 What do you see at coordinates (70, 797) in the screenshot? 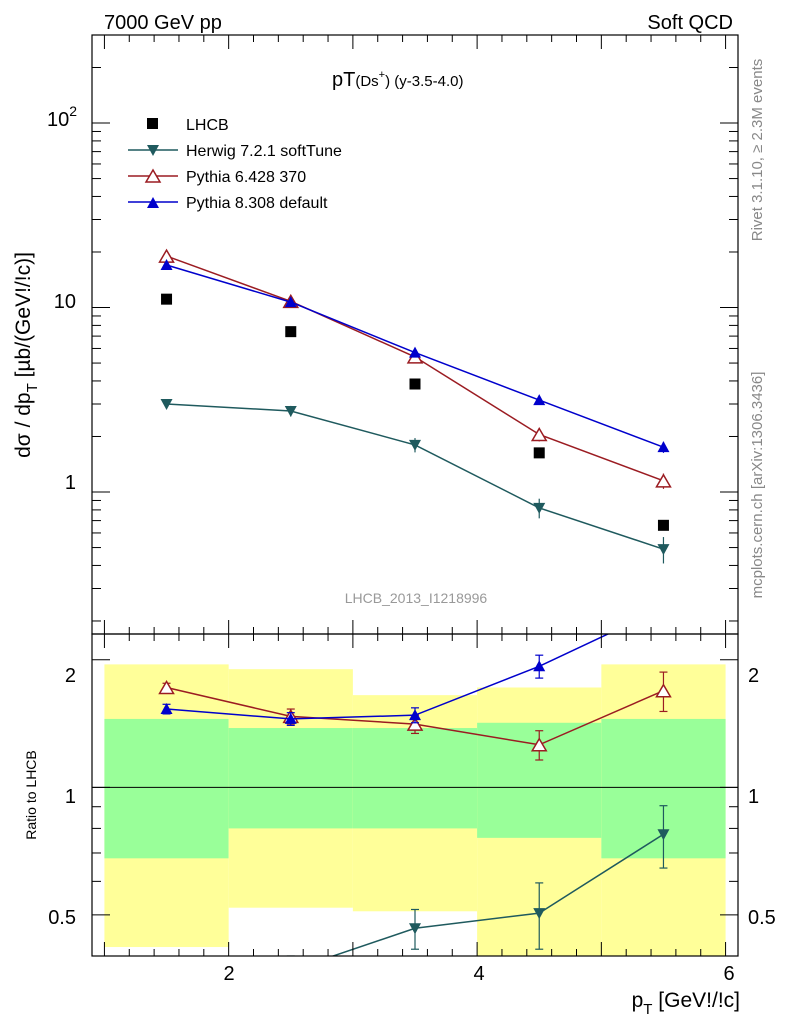
I see `ratio-tick-label-1: 1` at bounding box center [70, 797].